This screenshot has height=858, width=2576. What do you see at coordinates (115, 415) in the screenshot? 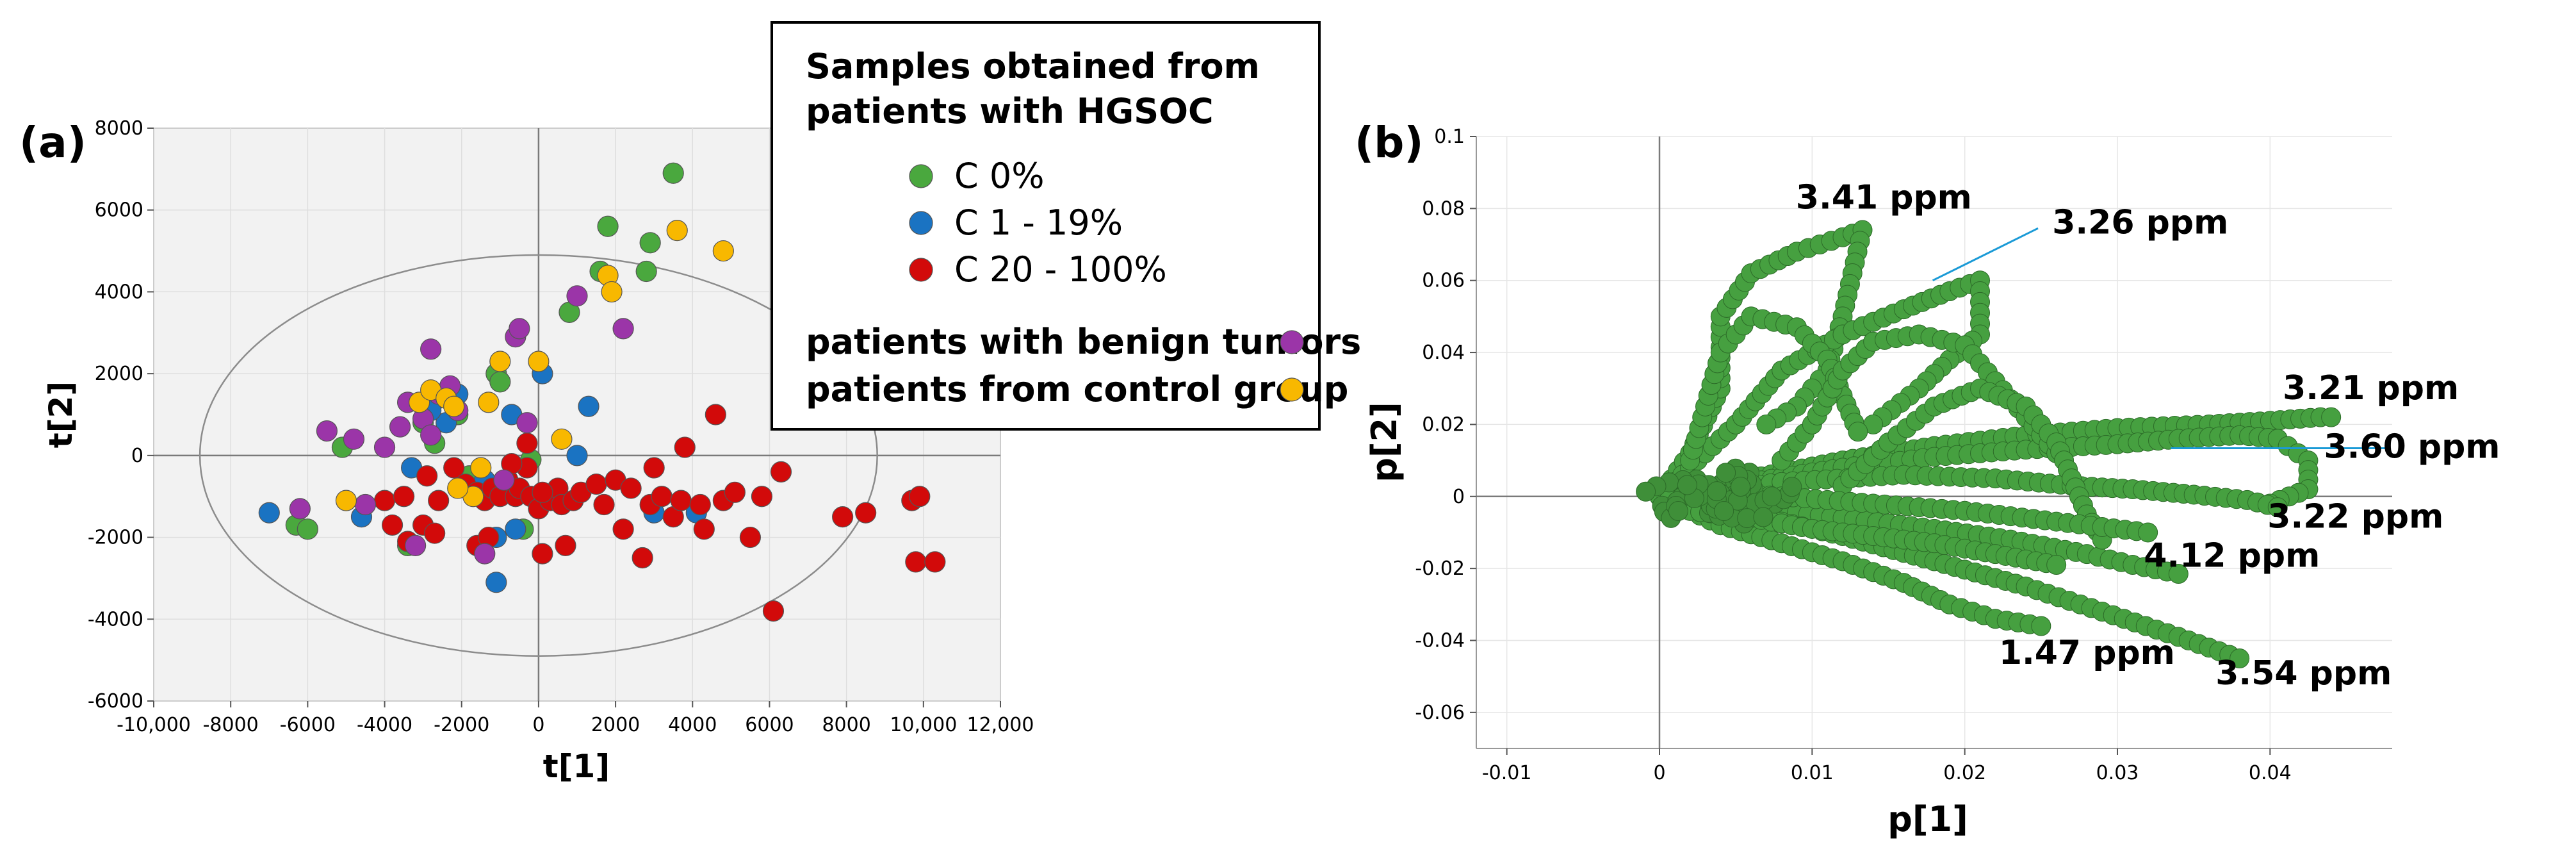
I see `y-tick-labels-a: -6000 -4000 -2000 0 2000 4000 6000 8000` at bounding box center [115, 415].